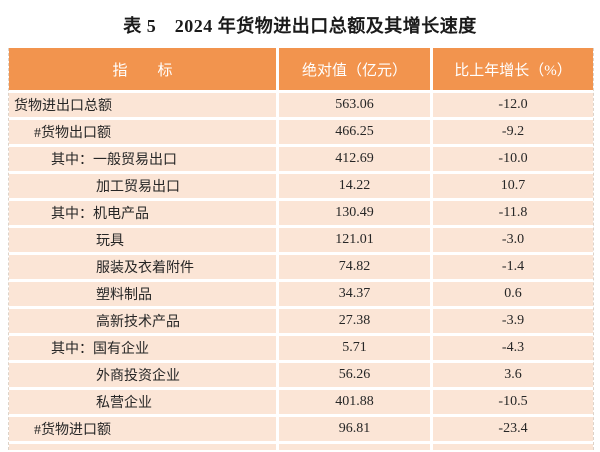 This screenshot has width=600, height=452. What do you see at coordinates (353, 105) in the screenshot?
I see `row-value: 563.06` at bounding box center [353, 105].